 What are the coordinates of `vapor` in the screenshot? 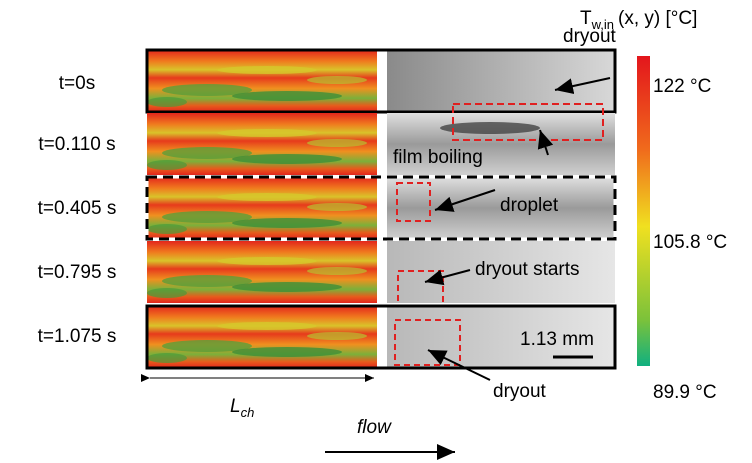 It's located at (490, 128).